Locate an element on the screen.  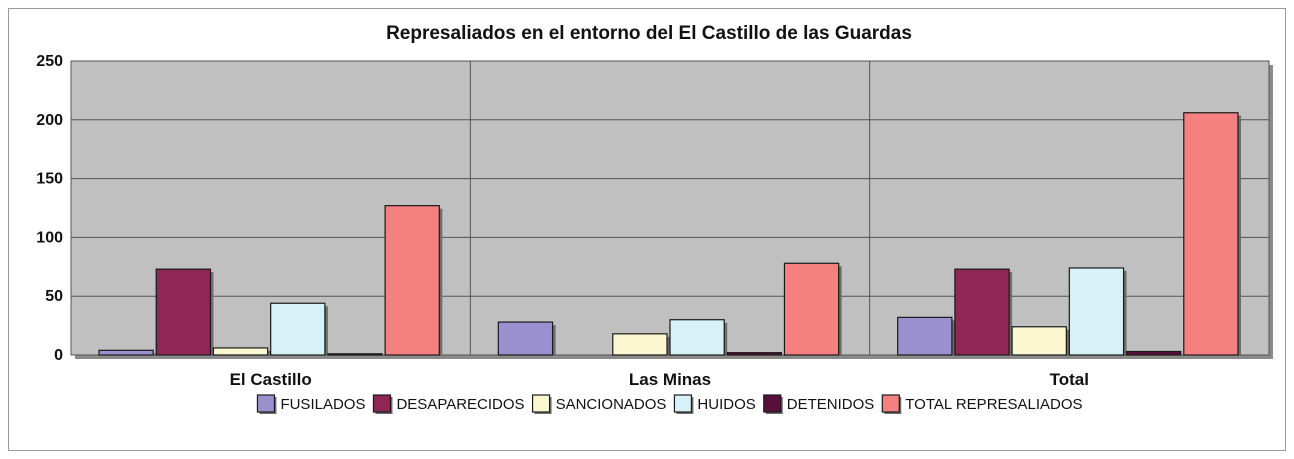
x-category-label: El Castillo is located at coordinates (271, 379).